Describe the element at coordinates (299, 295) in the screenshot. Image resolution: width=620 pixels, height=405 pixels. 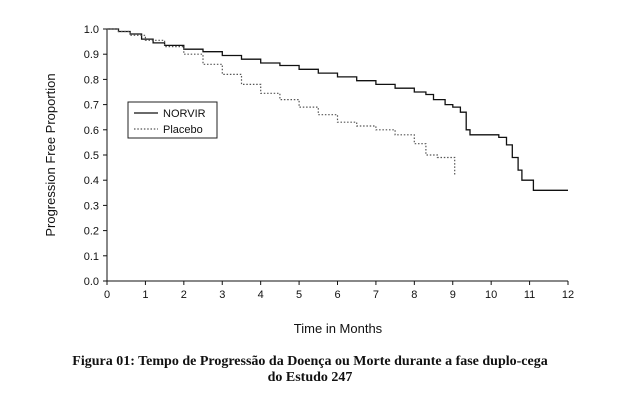
I see `x-tick-label: 5` at that location.